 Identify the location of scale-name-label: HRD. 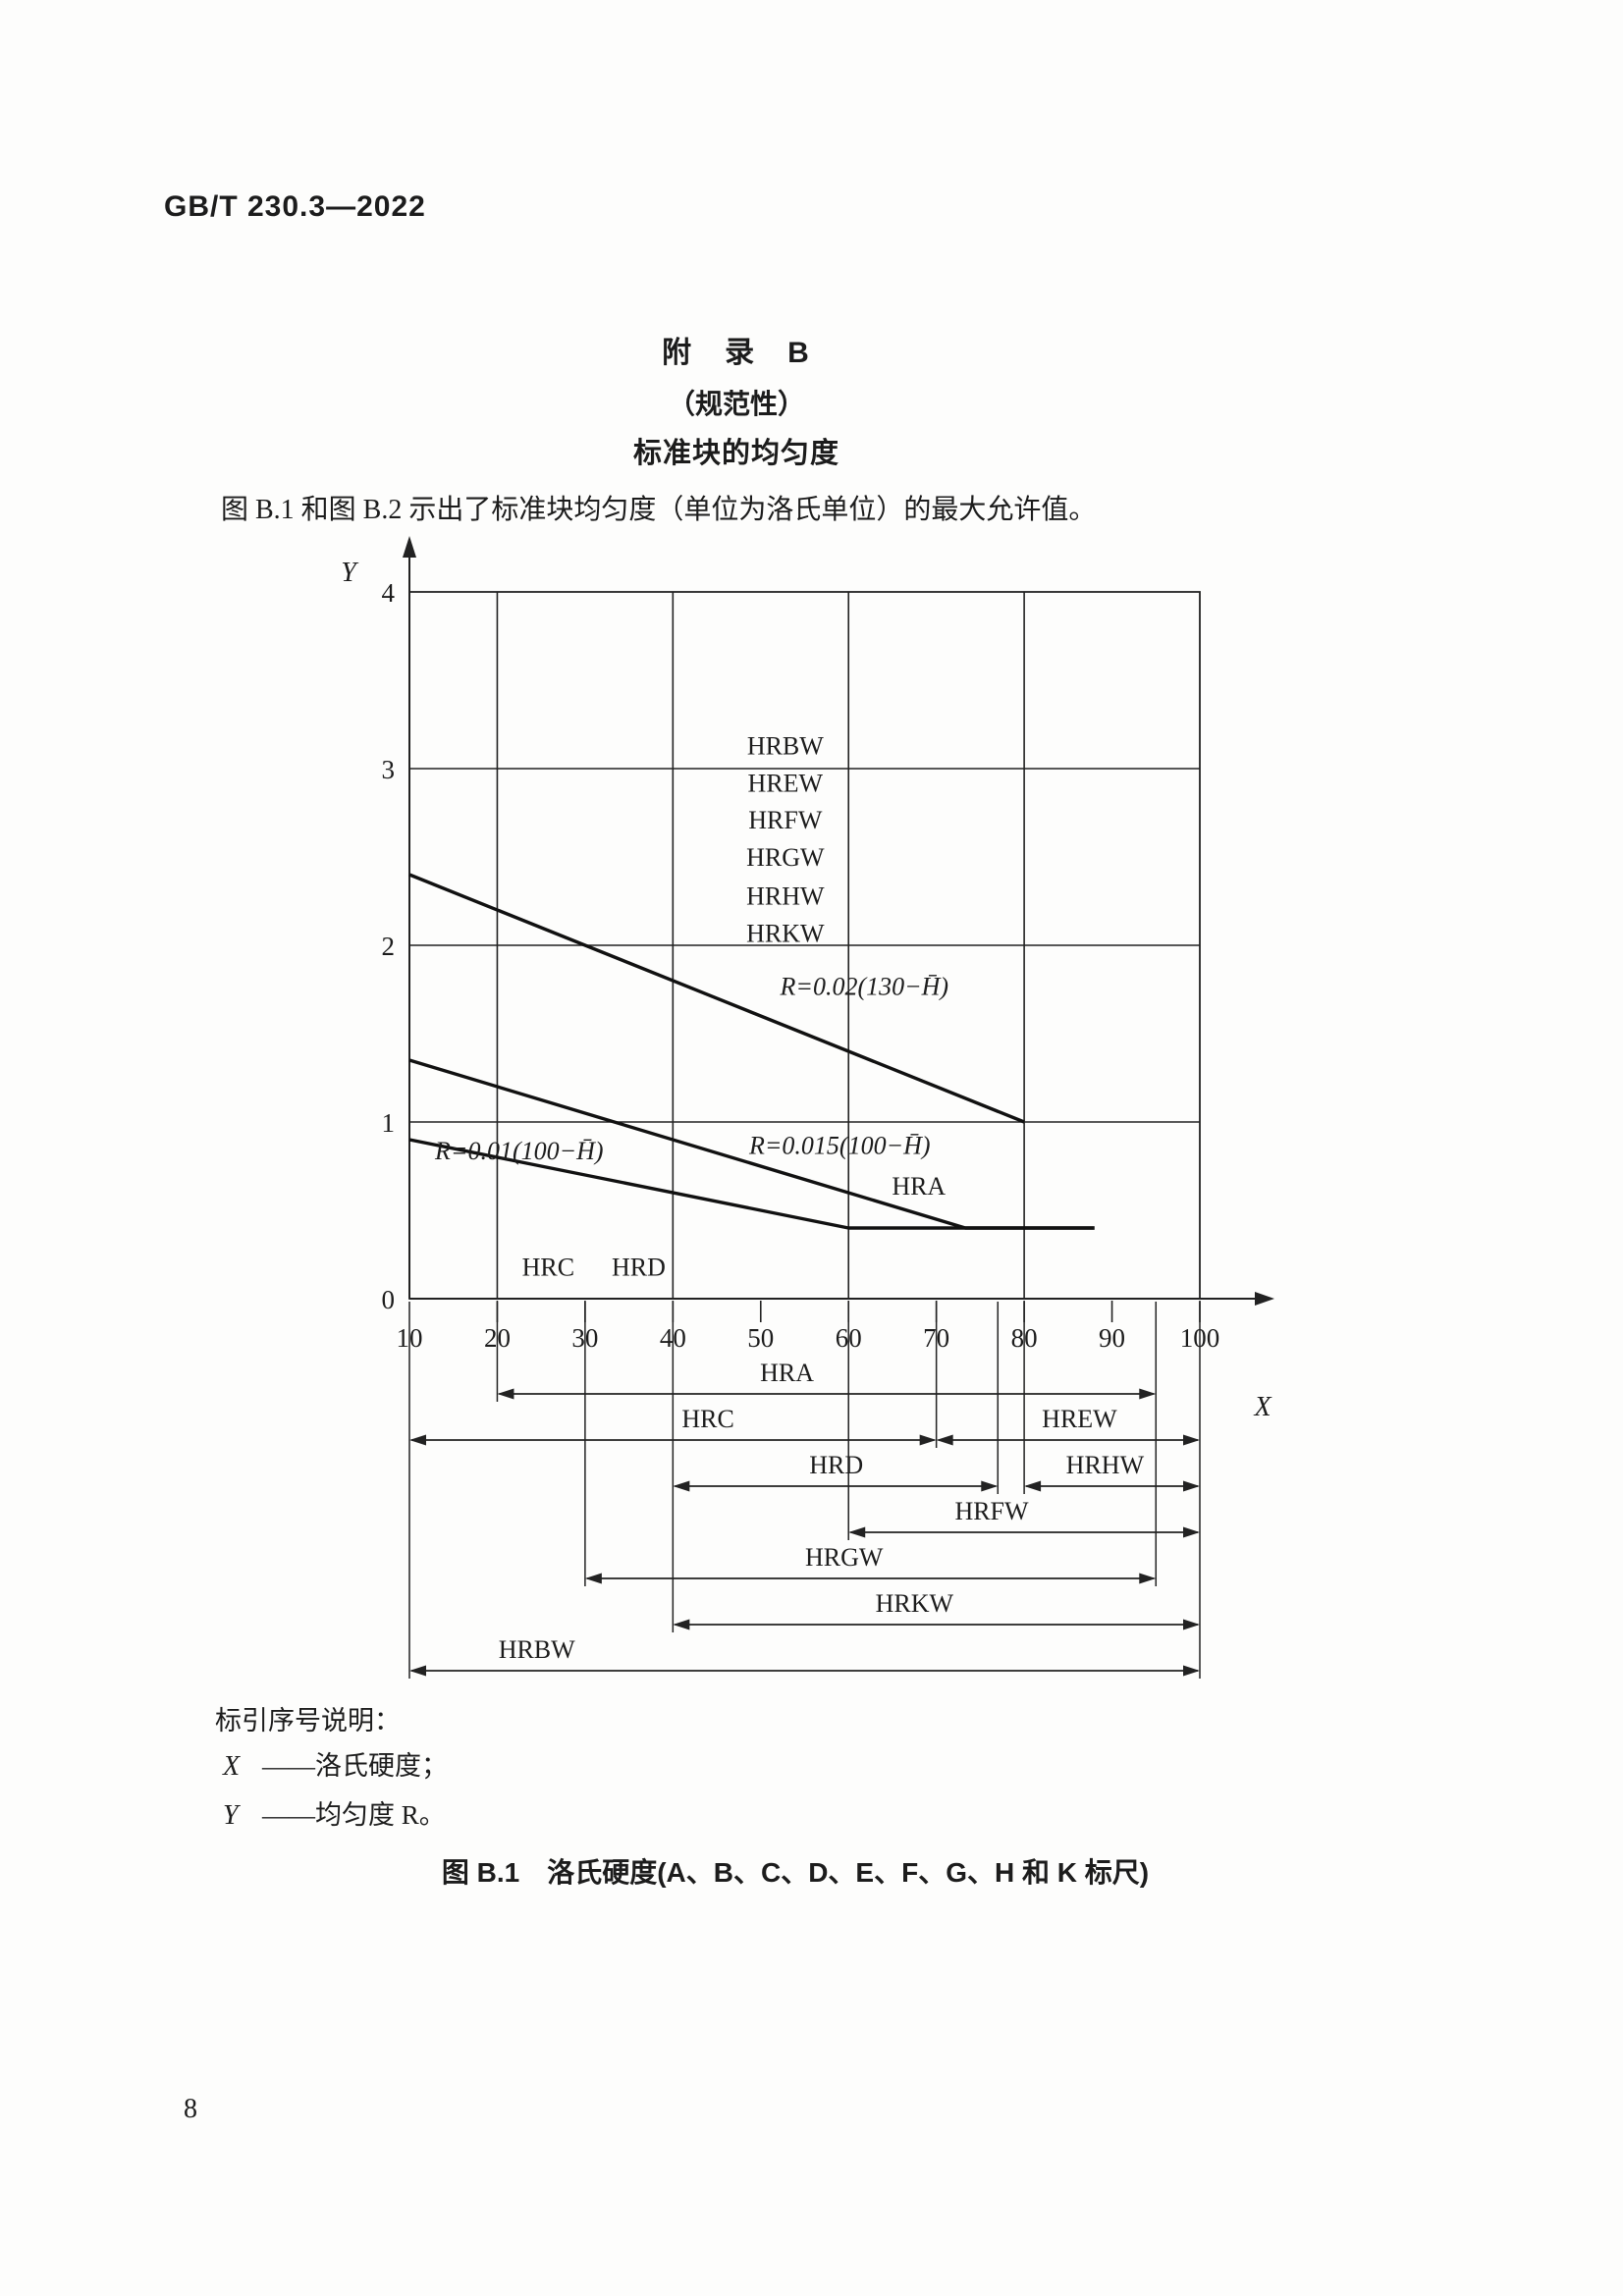
(639, 1268).